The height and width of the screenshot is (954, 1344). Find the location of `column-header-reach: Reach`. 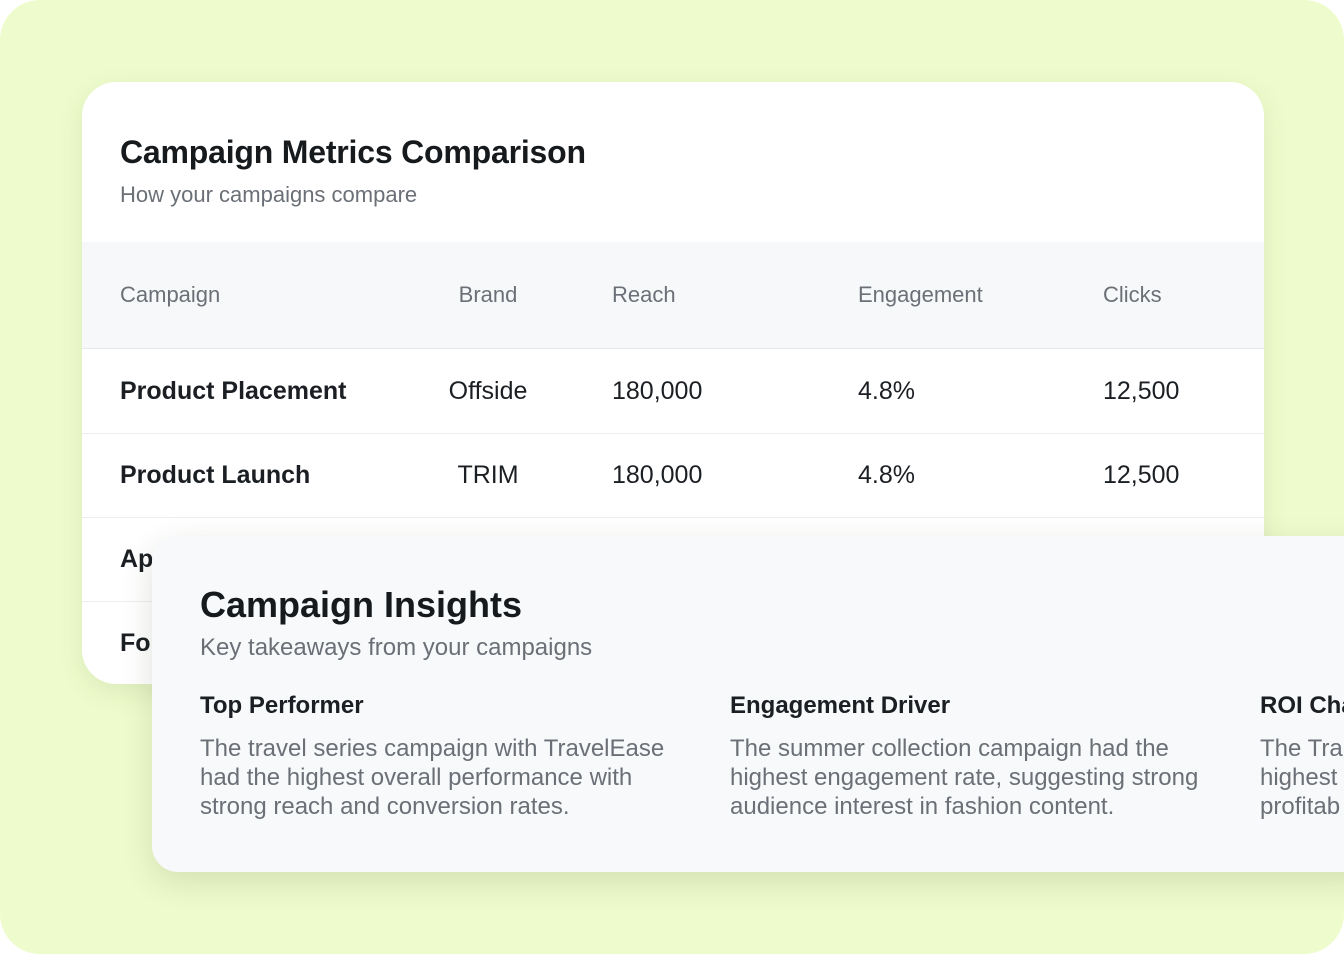

column-header-reach: Reach is located at coordinates (644, 294).